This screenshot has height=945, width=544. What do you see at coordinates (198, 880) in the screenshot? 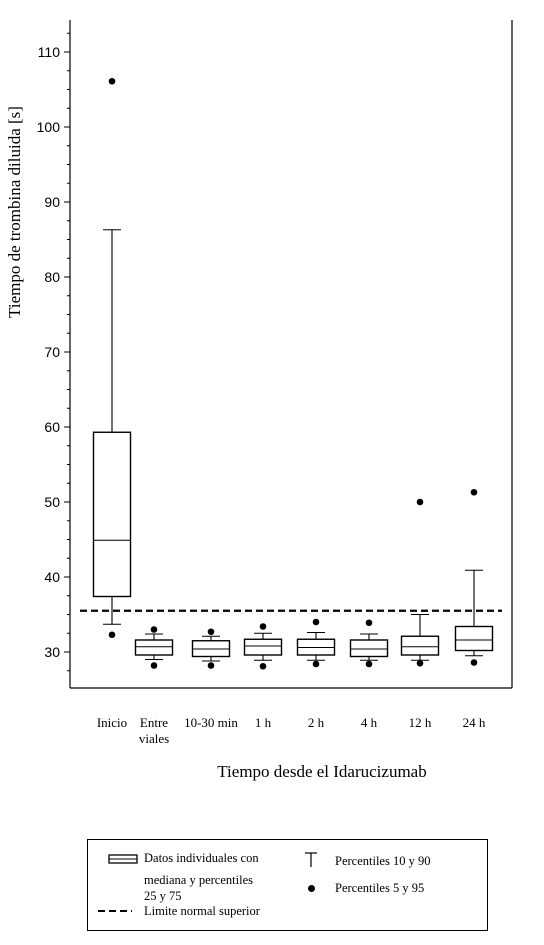
I see `legend-box-label-2: mediana y percentiles` at bounding box center [198, 880].